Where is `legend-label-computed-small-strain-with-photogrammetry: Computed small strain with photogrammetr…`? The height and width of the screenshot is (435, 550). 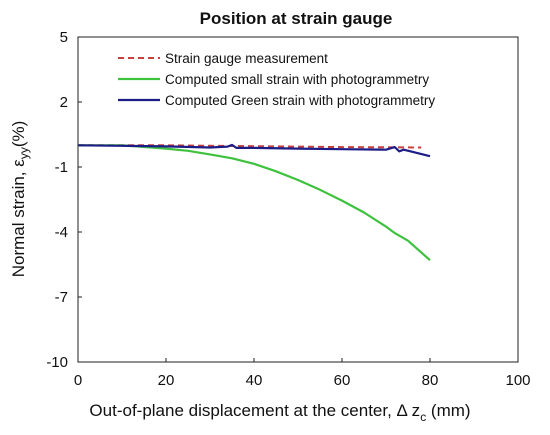
legend-label-computed-small-strain-with-photogrammetry: Computed small strain with photogrammetr… is located at coordinates (297, 79).